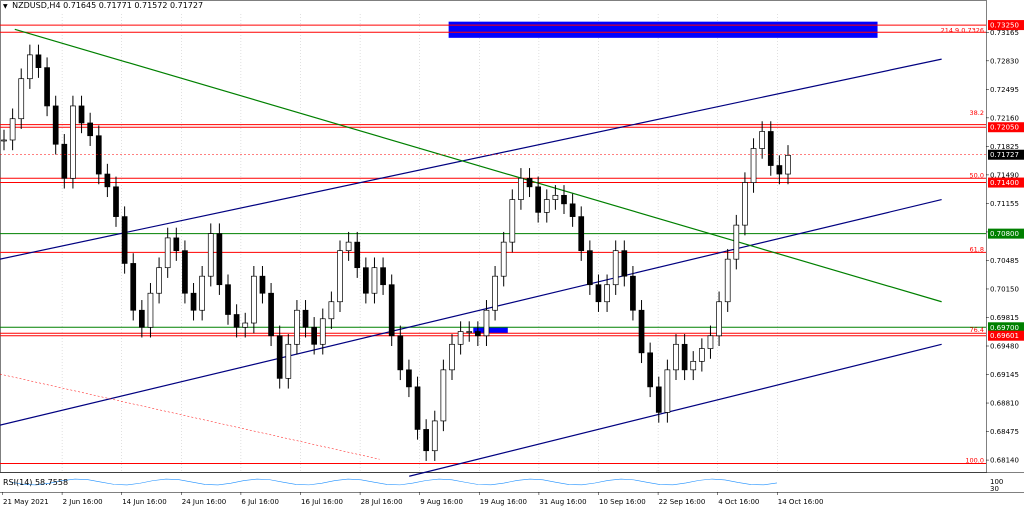 This screenshot has width=1024, height=507. What do you see at coordinates (682, 502) in the screenshot?
I see `x-tick-label: 22 Sep 16:00` at bounding box center [682, 502].